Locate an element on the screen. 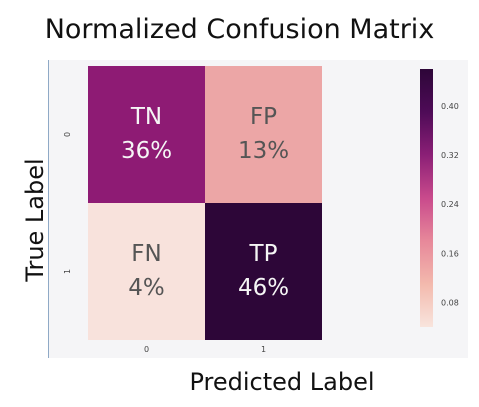  cell-value-fn: 4% is located at coordinates (146, 288).